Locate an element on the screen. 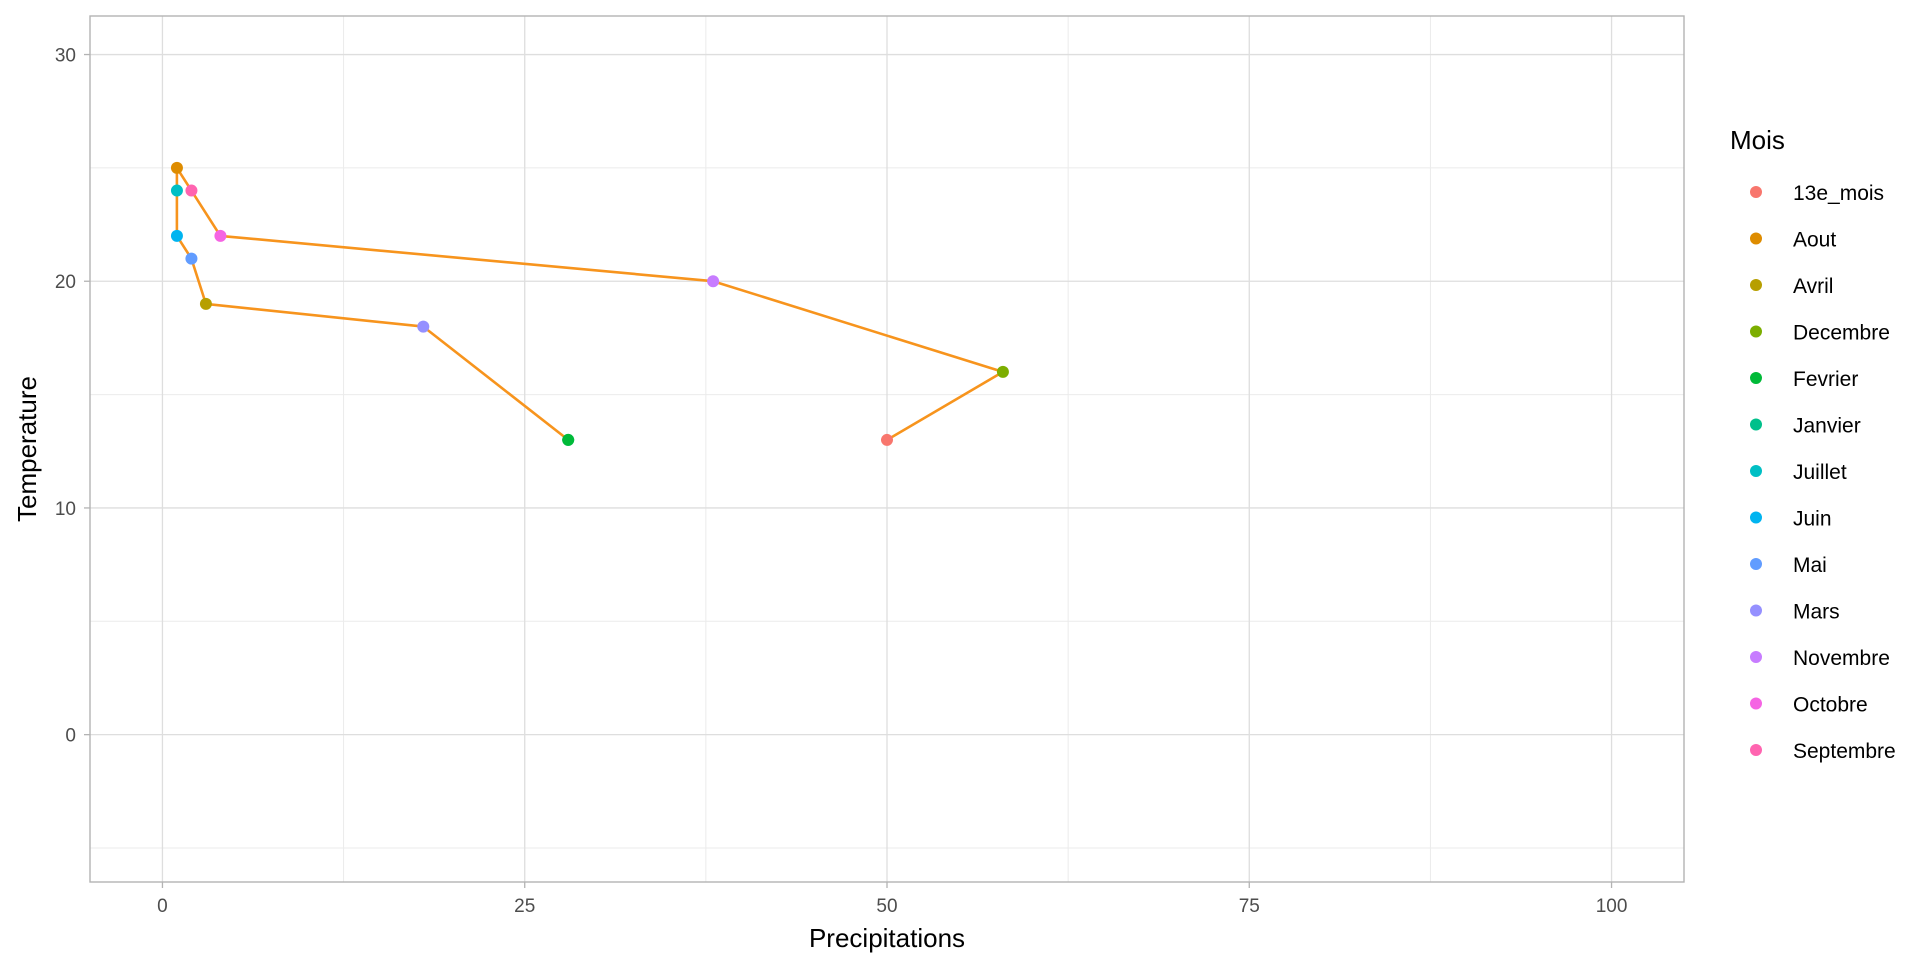 The height and width of the screenshot is (960, 1920). legend-label-13e_mois: 13e_mois is located at coordinates (1838, 193).